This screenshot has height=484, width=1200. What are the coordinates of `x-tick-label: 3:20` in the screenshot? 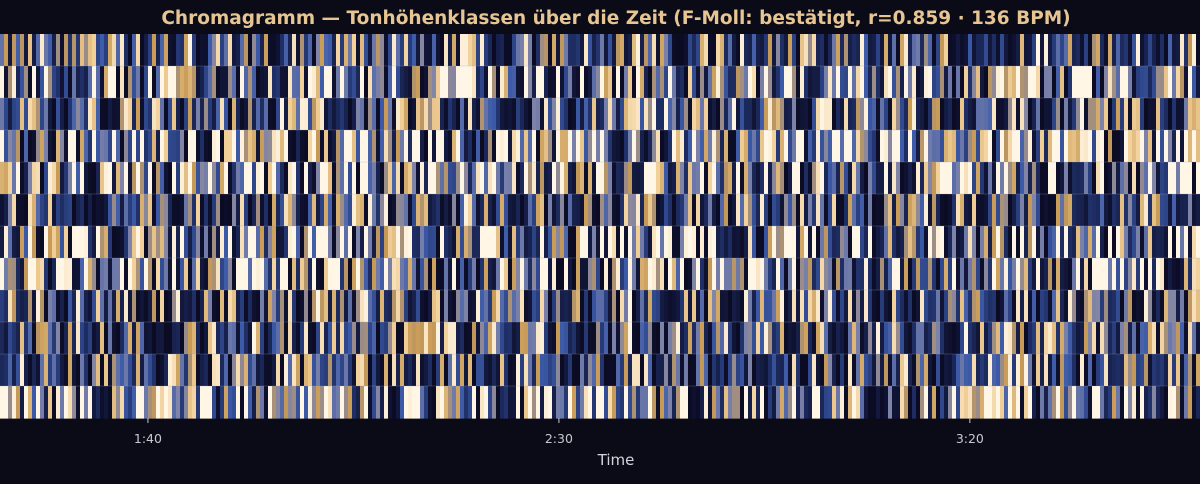 It's located at (970, 438).